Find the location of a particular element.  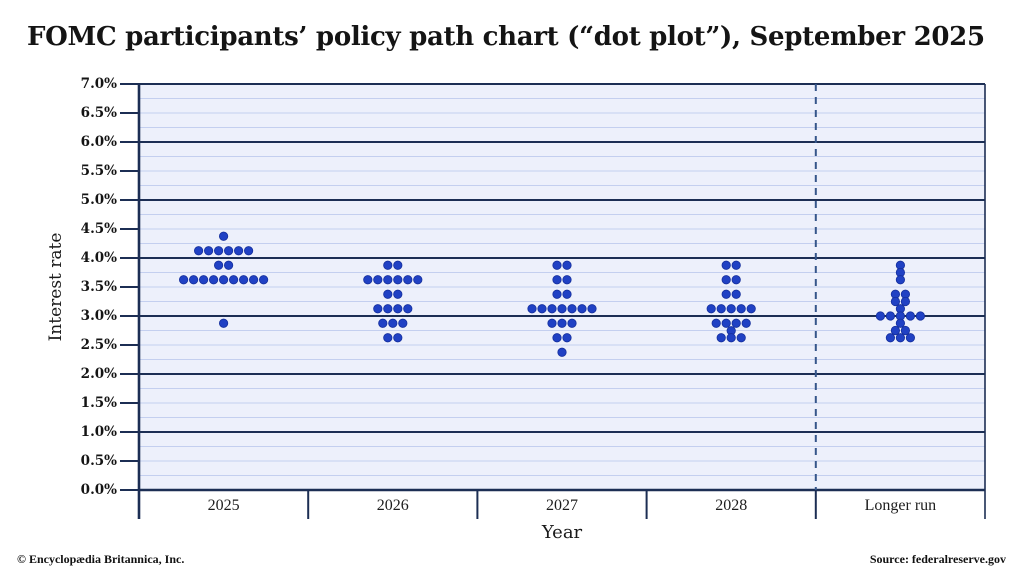

y-tick-label: 0.5% is located at coordinates (98, 461).